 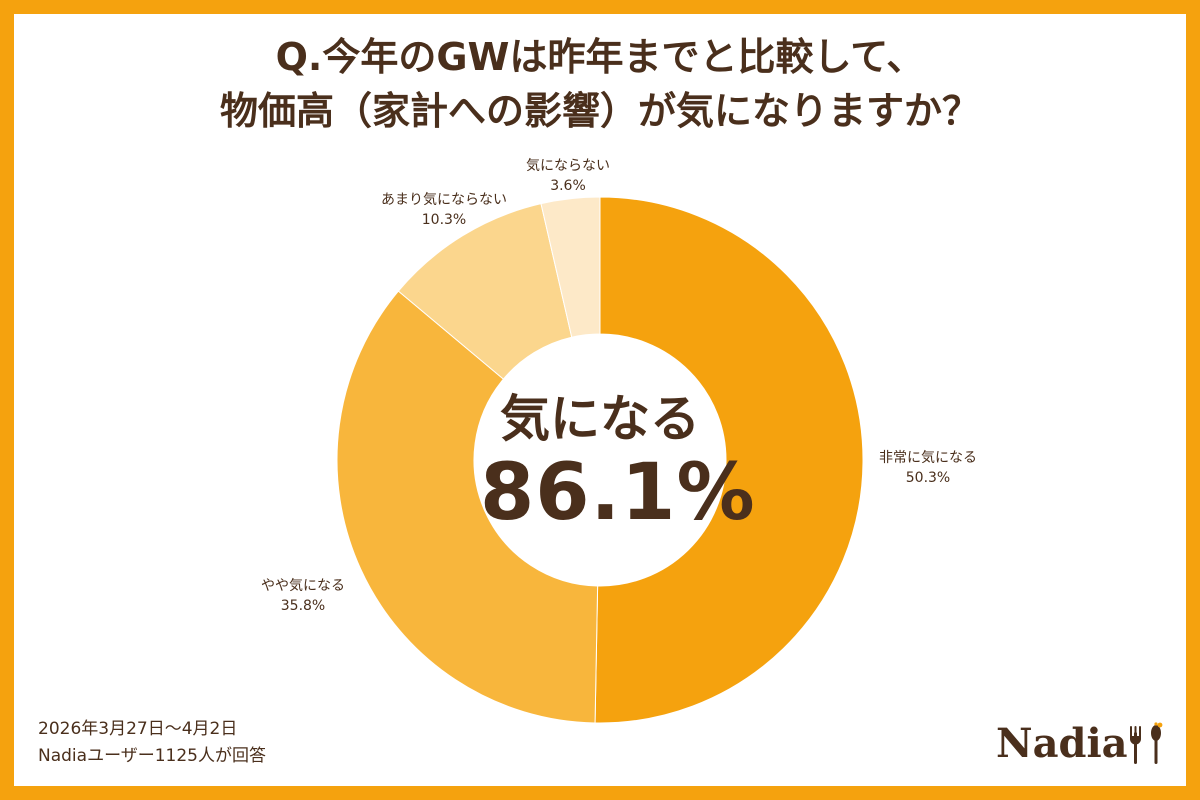 What do you see at coordinates (618, 493) in the screenshot?
I see `center-value: 86.1%` at bounding box center [618, 493].